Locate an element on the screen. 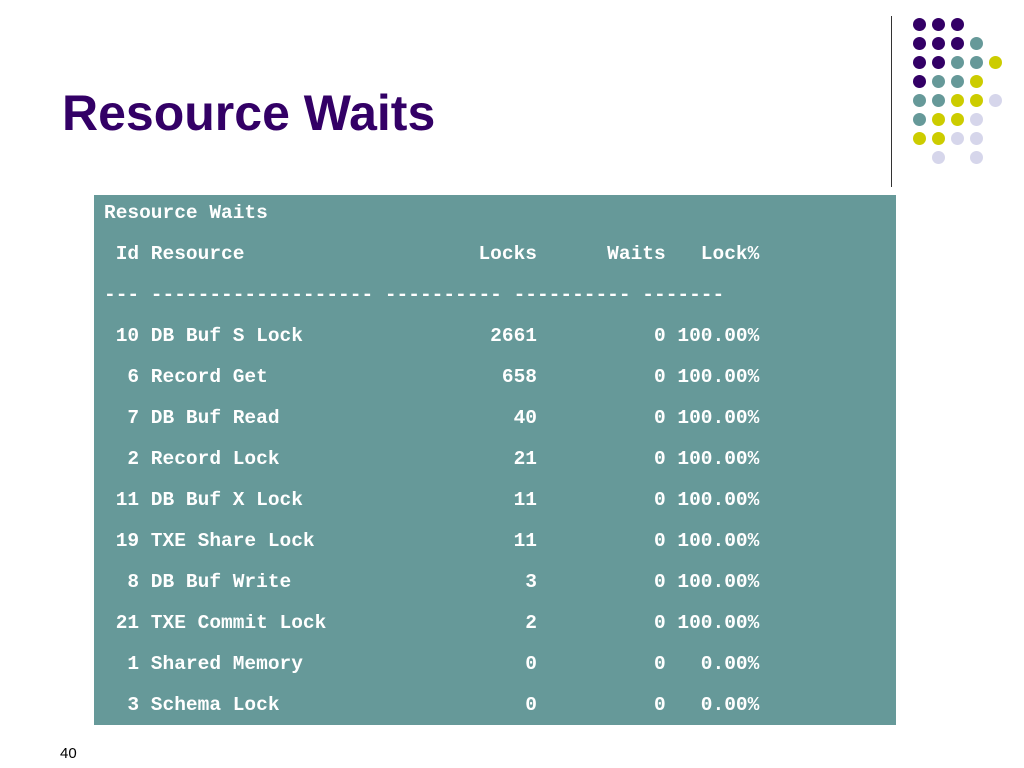  table-row: 7 DB Buf Read 40 0 100.00% is located at coordinates (432, 418).